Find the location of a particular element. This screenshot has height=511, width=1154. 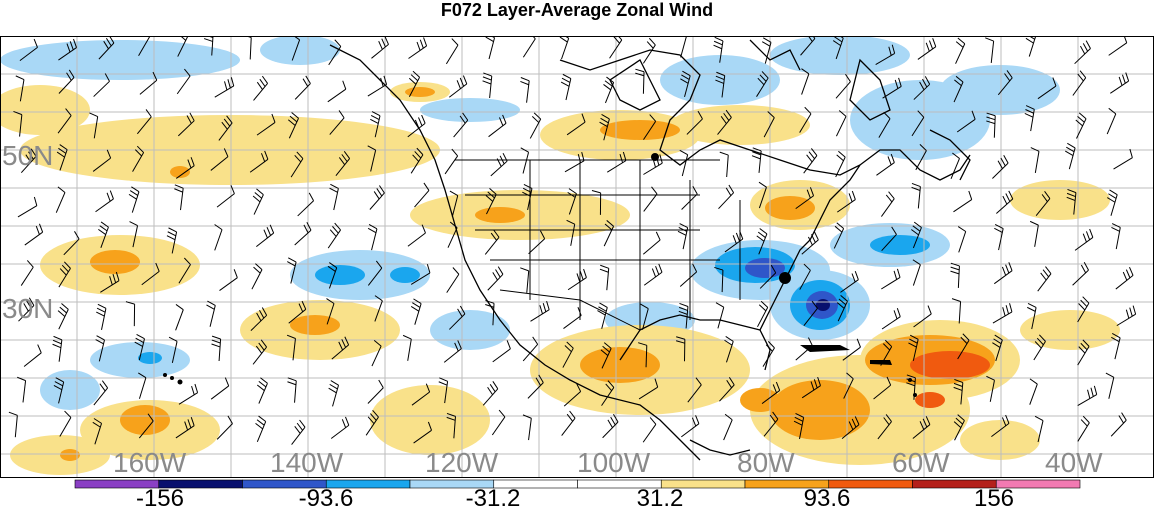

colorbar-label: 93.6 is located at coordinates (827, 498).